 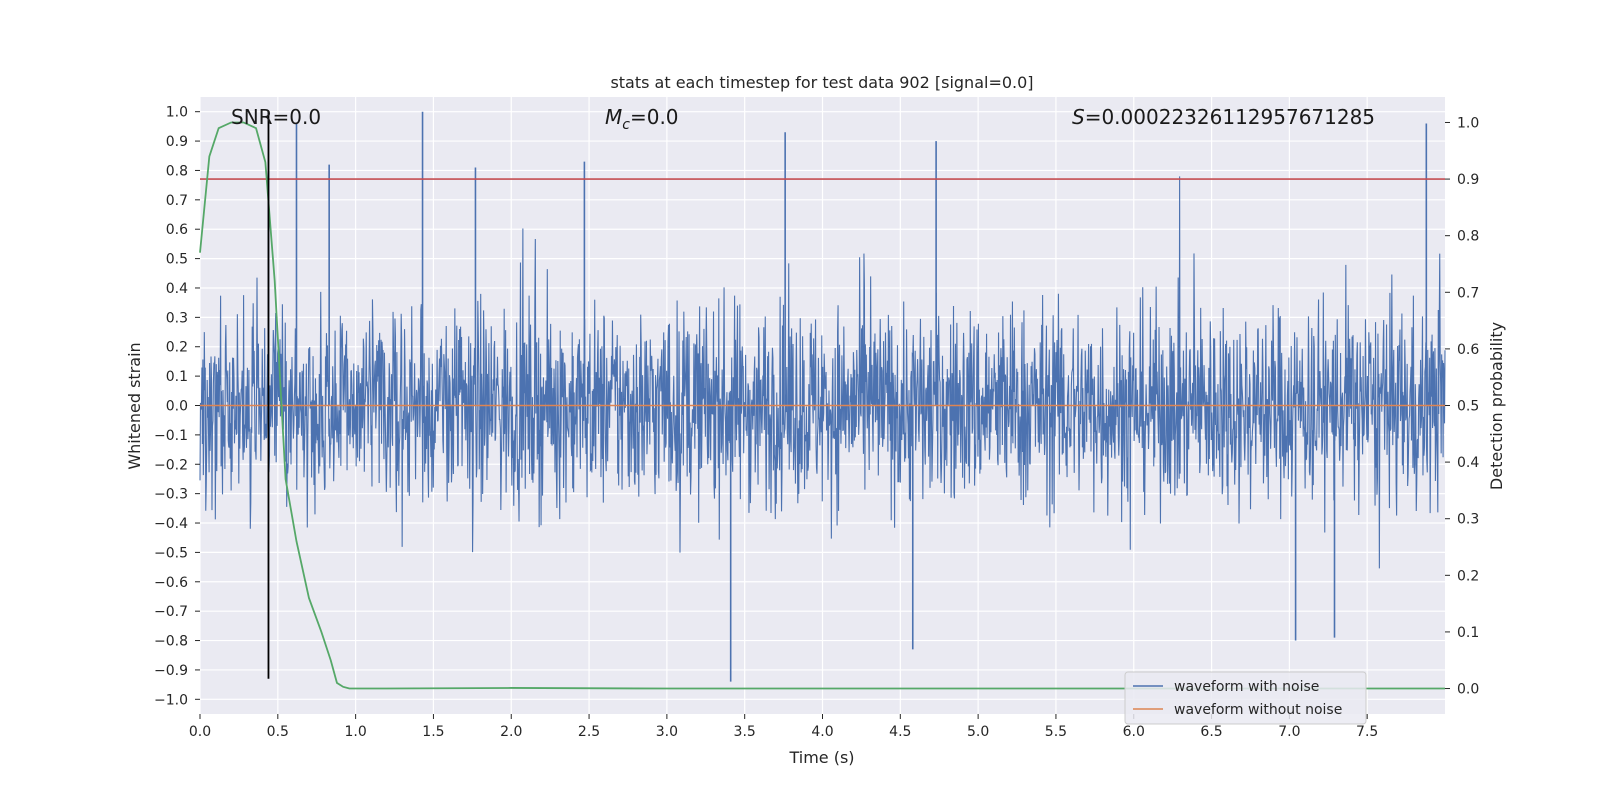 I want to click on yr-tick-label-8: 0.2, so click(x=1468, y=576).